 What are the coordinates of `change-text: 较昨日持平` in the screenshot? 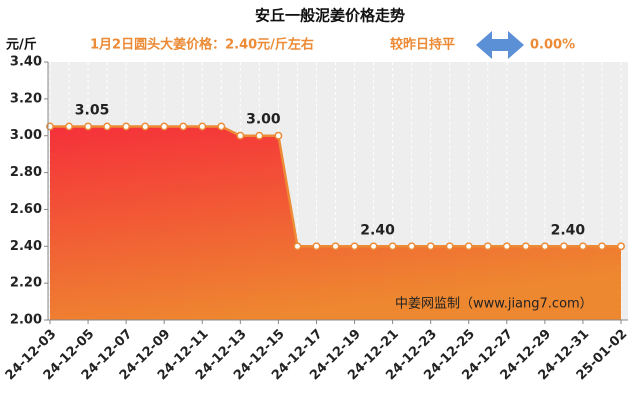 It's located at (422, 45).